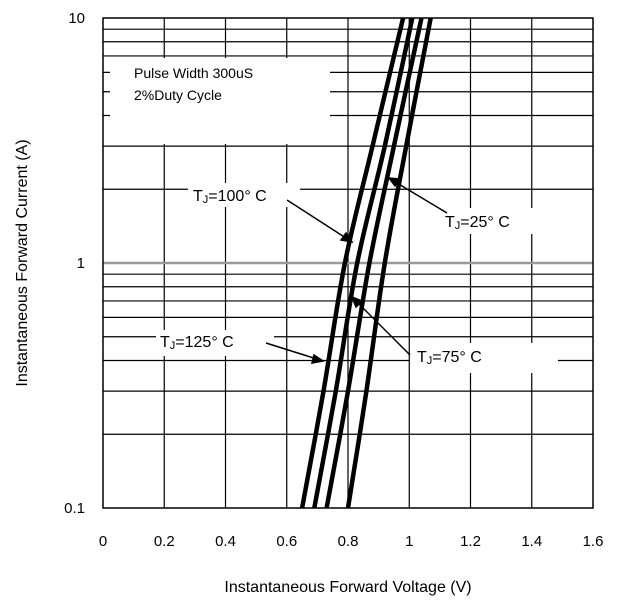 Image resolution: width=624 pixels, height=601 pixels. Describe the element at coordinates (318, 220) in the screenshot. I see `arrow-tj100` at that location.